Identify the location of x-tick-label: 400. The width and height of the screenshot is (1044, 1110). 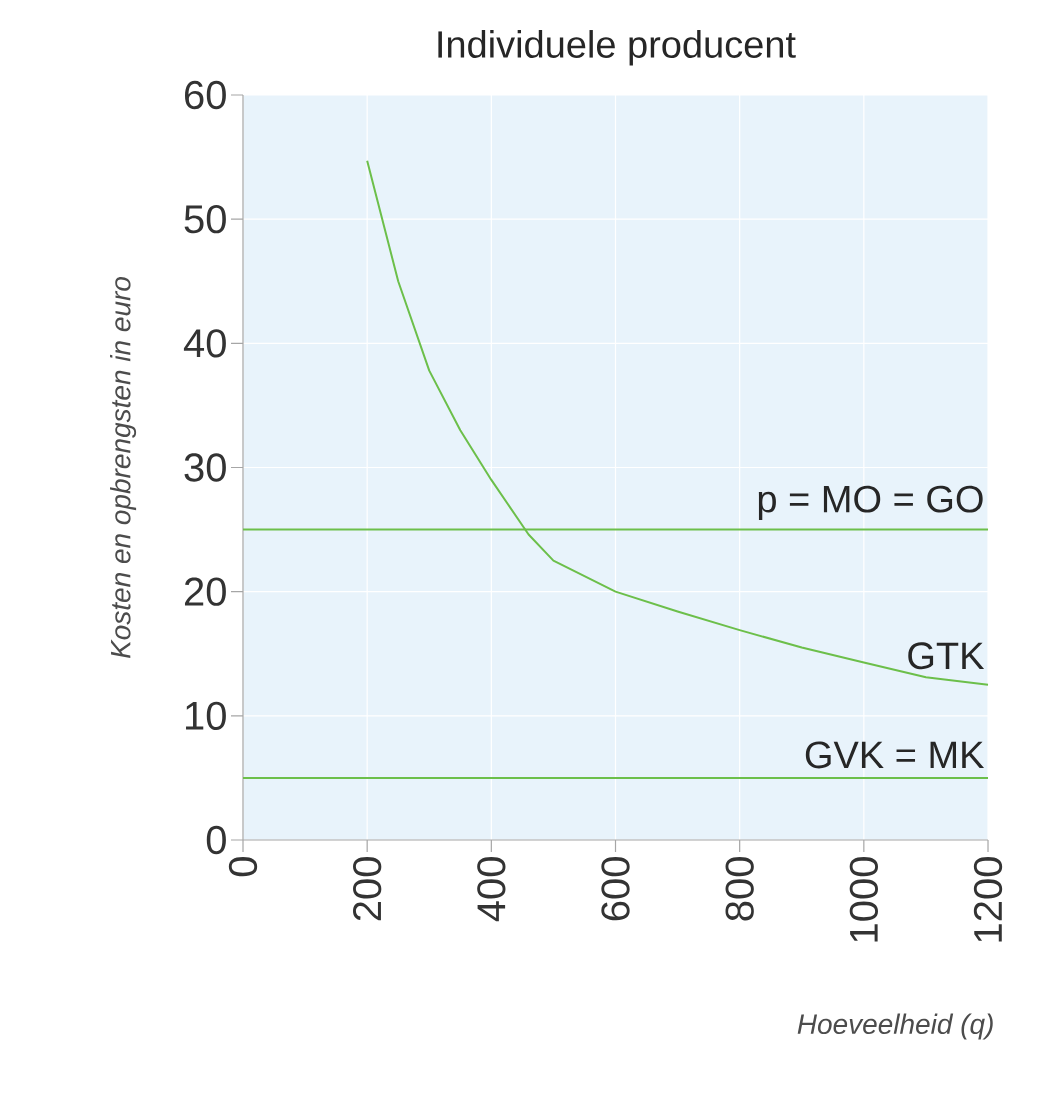
(491, 889).